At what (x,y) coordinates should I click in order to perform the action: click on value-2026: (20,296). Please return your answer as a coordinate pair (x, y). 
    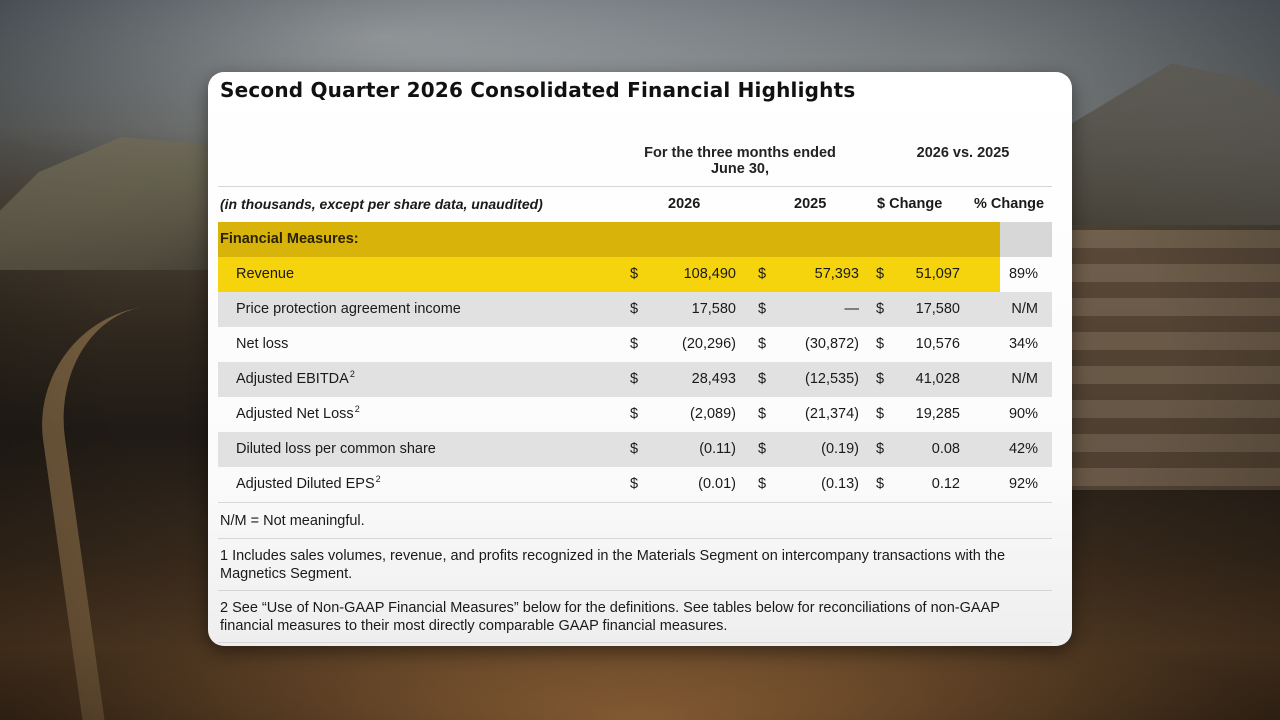
    Looking at the image, I should click on (708, 344).